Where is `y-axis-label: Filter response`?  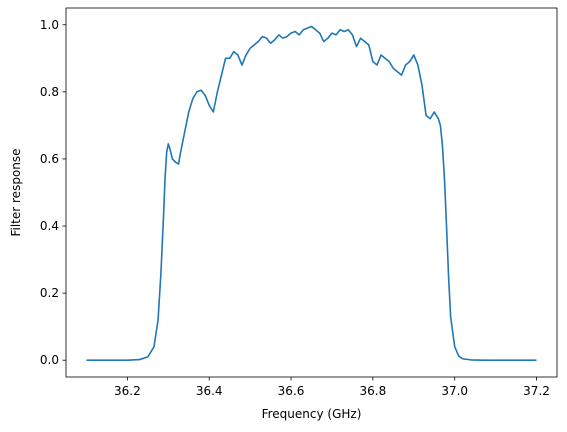 y-axis-label: Filter response is located at coordinates (16, 192).